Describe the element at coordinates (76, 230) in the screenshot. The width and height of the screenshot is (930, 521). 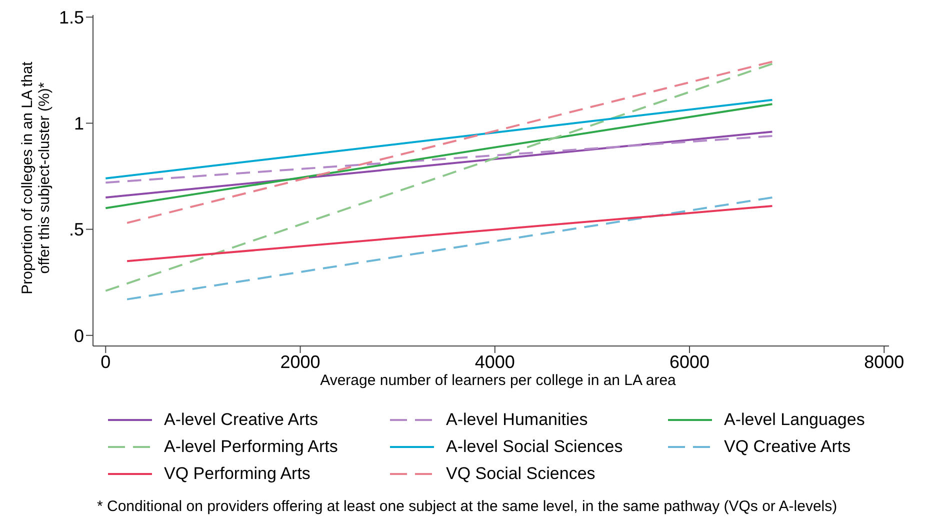
I see `y-tick-label: .5` at that location.